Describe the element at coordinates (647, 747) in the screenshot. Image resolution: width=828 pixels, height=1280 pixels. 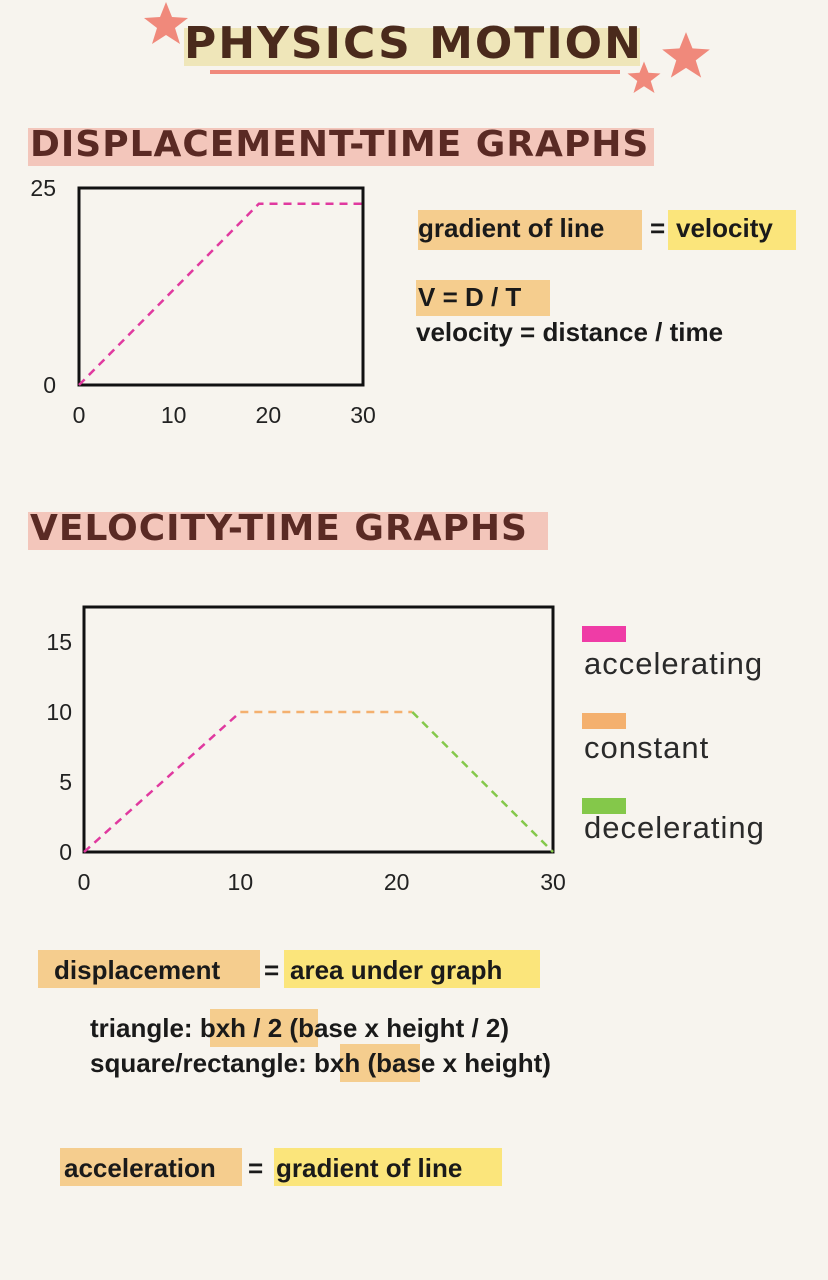
I see `legend-label-constant: constant` at that location.